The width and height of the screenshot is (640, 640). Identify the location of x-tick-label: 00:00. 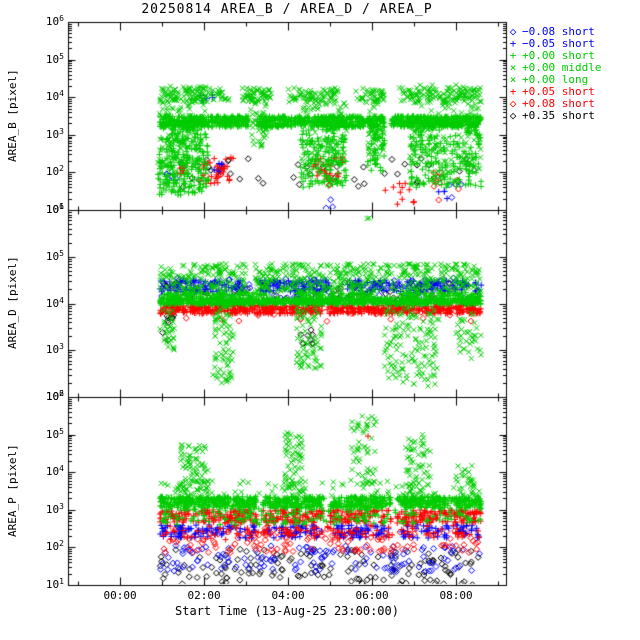
(120, 595).